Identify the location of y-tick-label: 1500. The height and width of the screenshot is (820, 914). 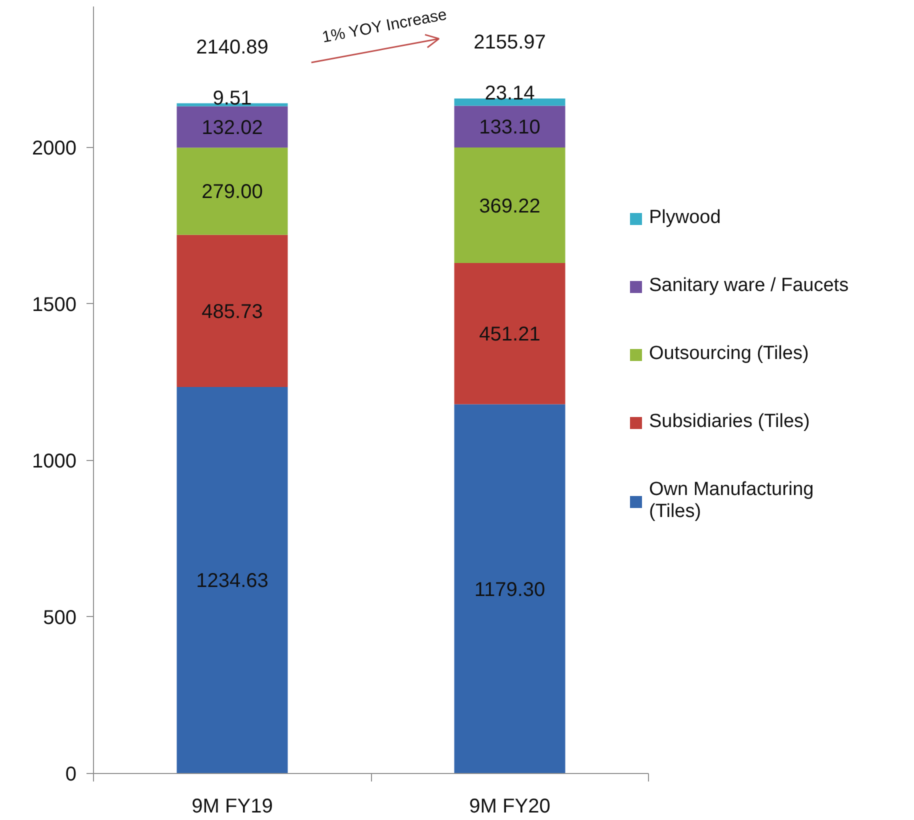
(54, 305).